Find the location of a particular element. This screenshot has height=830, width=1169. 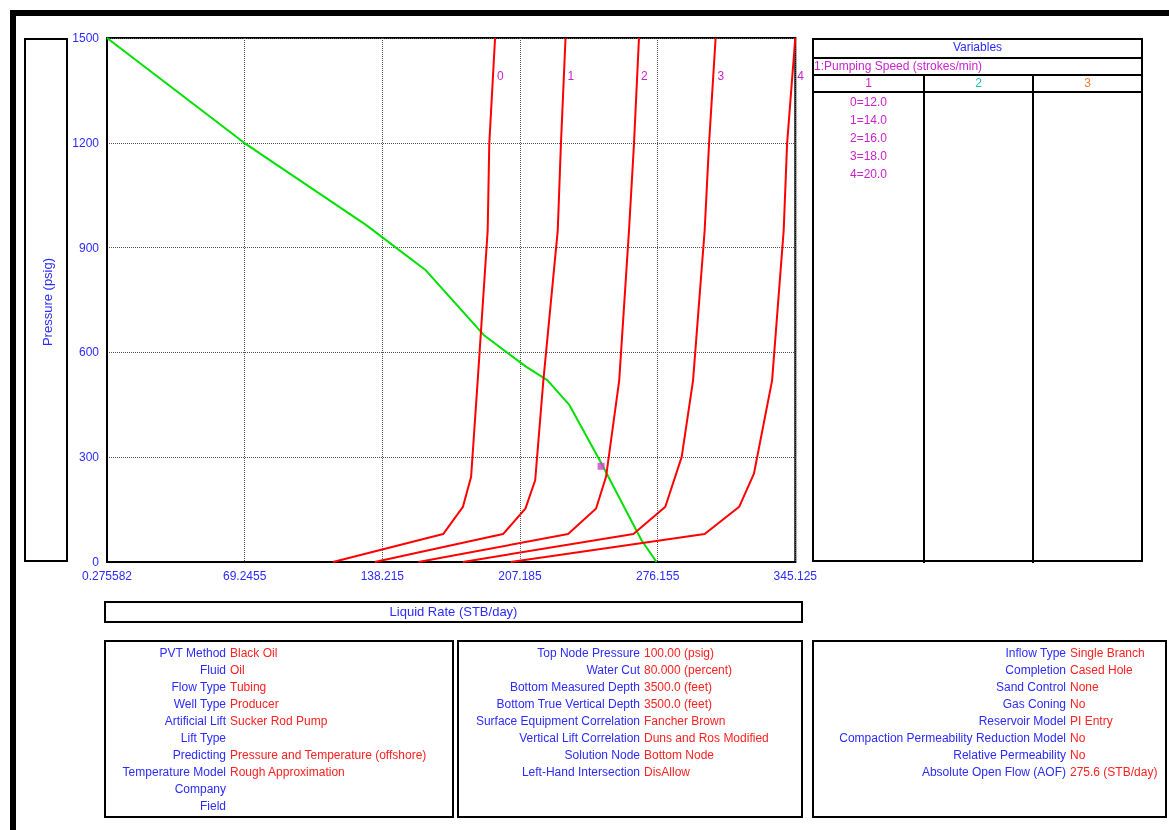

text: Left-Hand Intersection is located at coordinates (580, 772).